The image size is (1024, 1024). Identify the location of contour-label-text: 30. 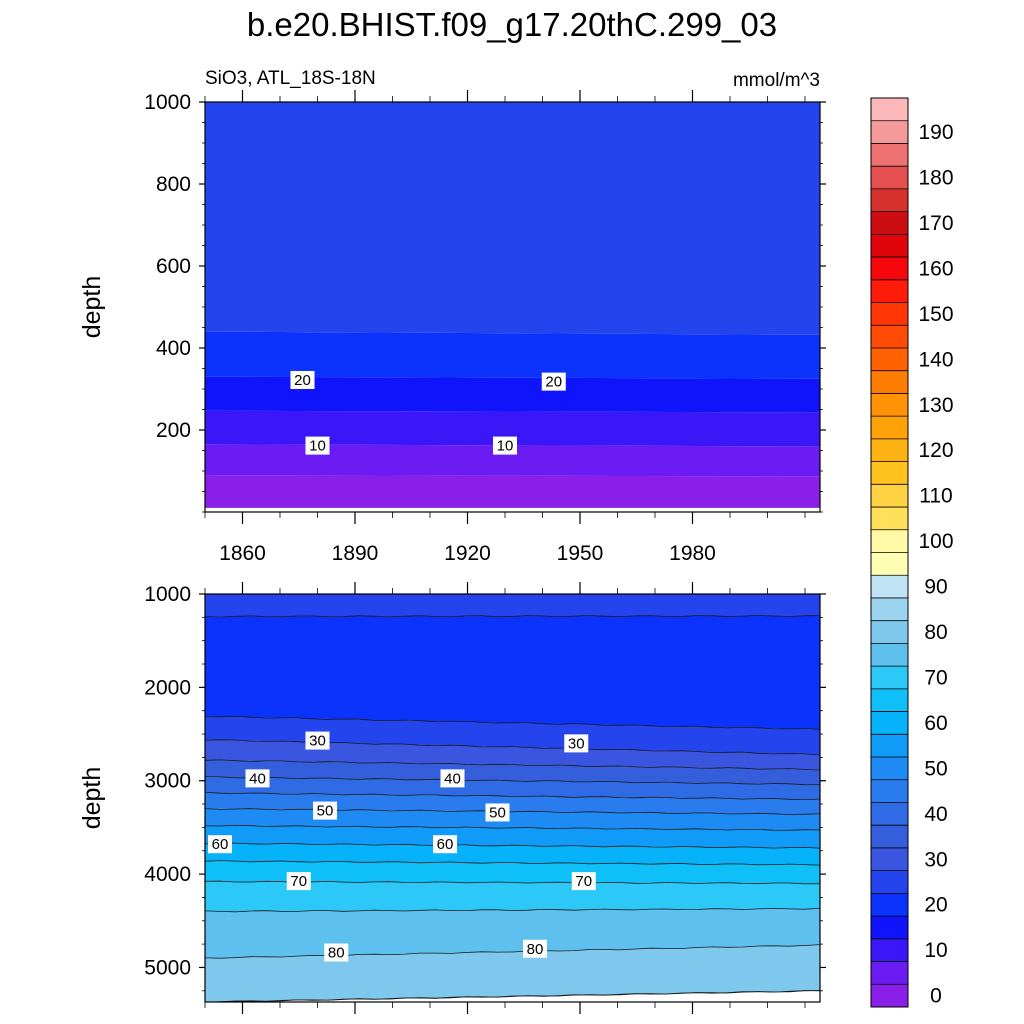
(576, 743).